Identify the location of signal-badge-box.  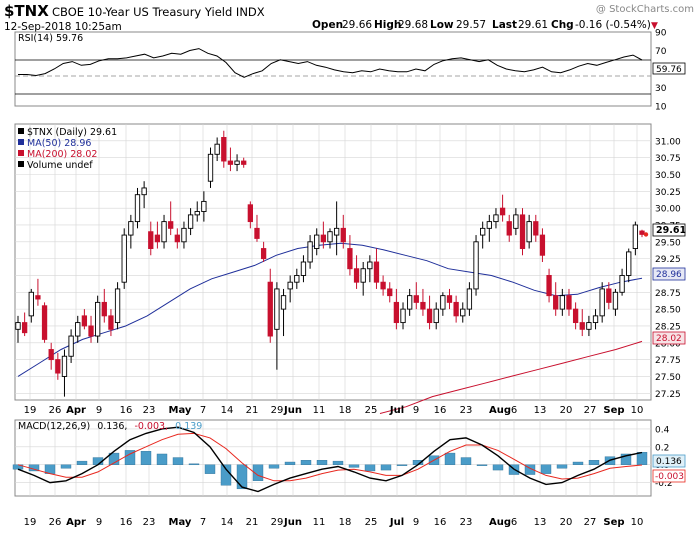
(669, 476).